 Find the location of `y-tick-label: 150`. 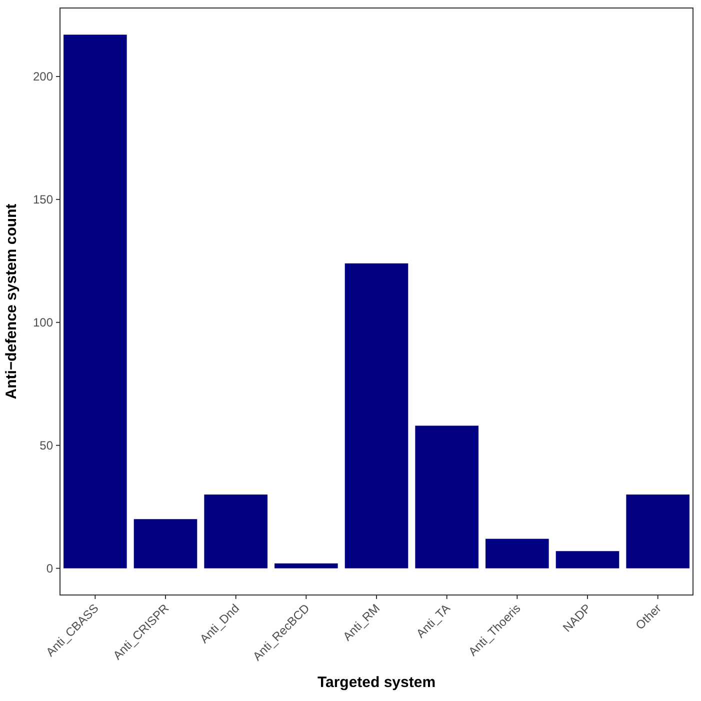

y-tick-label: 150 is located at coordinates (43, 199).